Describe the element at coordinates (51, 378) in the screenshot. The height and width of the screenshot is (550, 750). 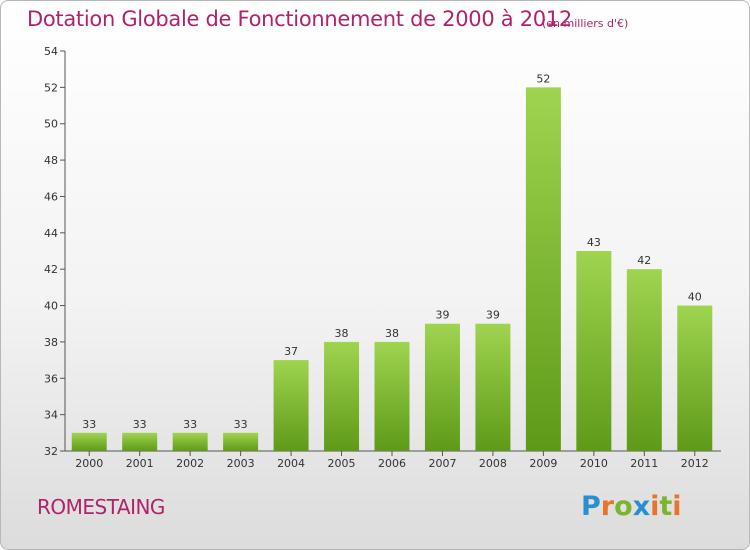
I see `y-tick-label: 36` at that location.